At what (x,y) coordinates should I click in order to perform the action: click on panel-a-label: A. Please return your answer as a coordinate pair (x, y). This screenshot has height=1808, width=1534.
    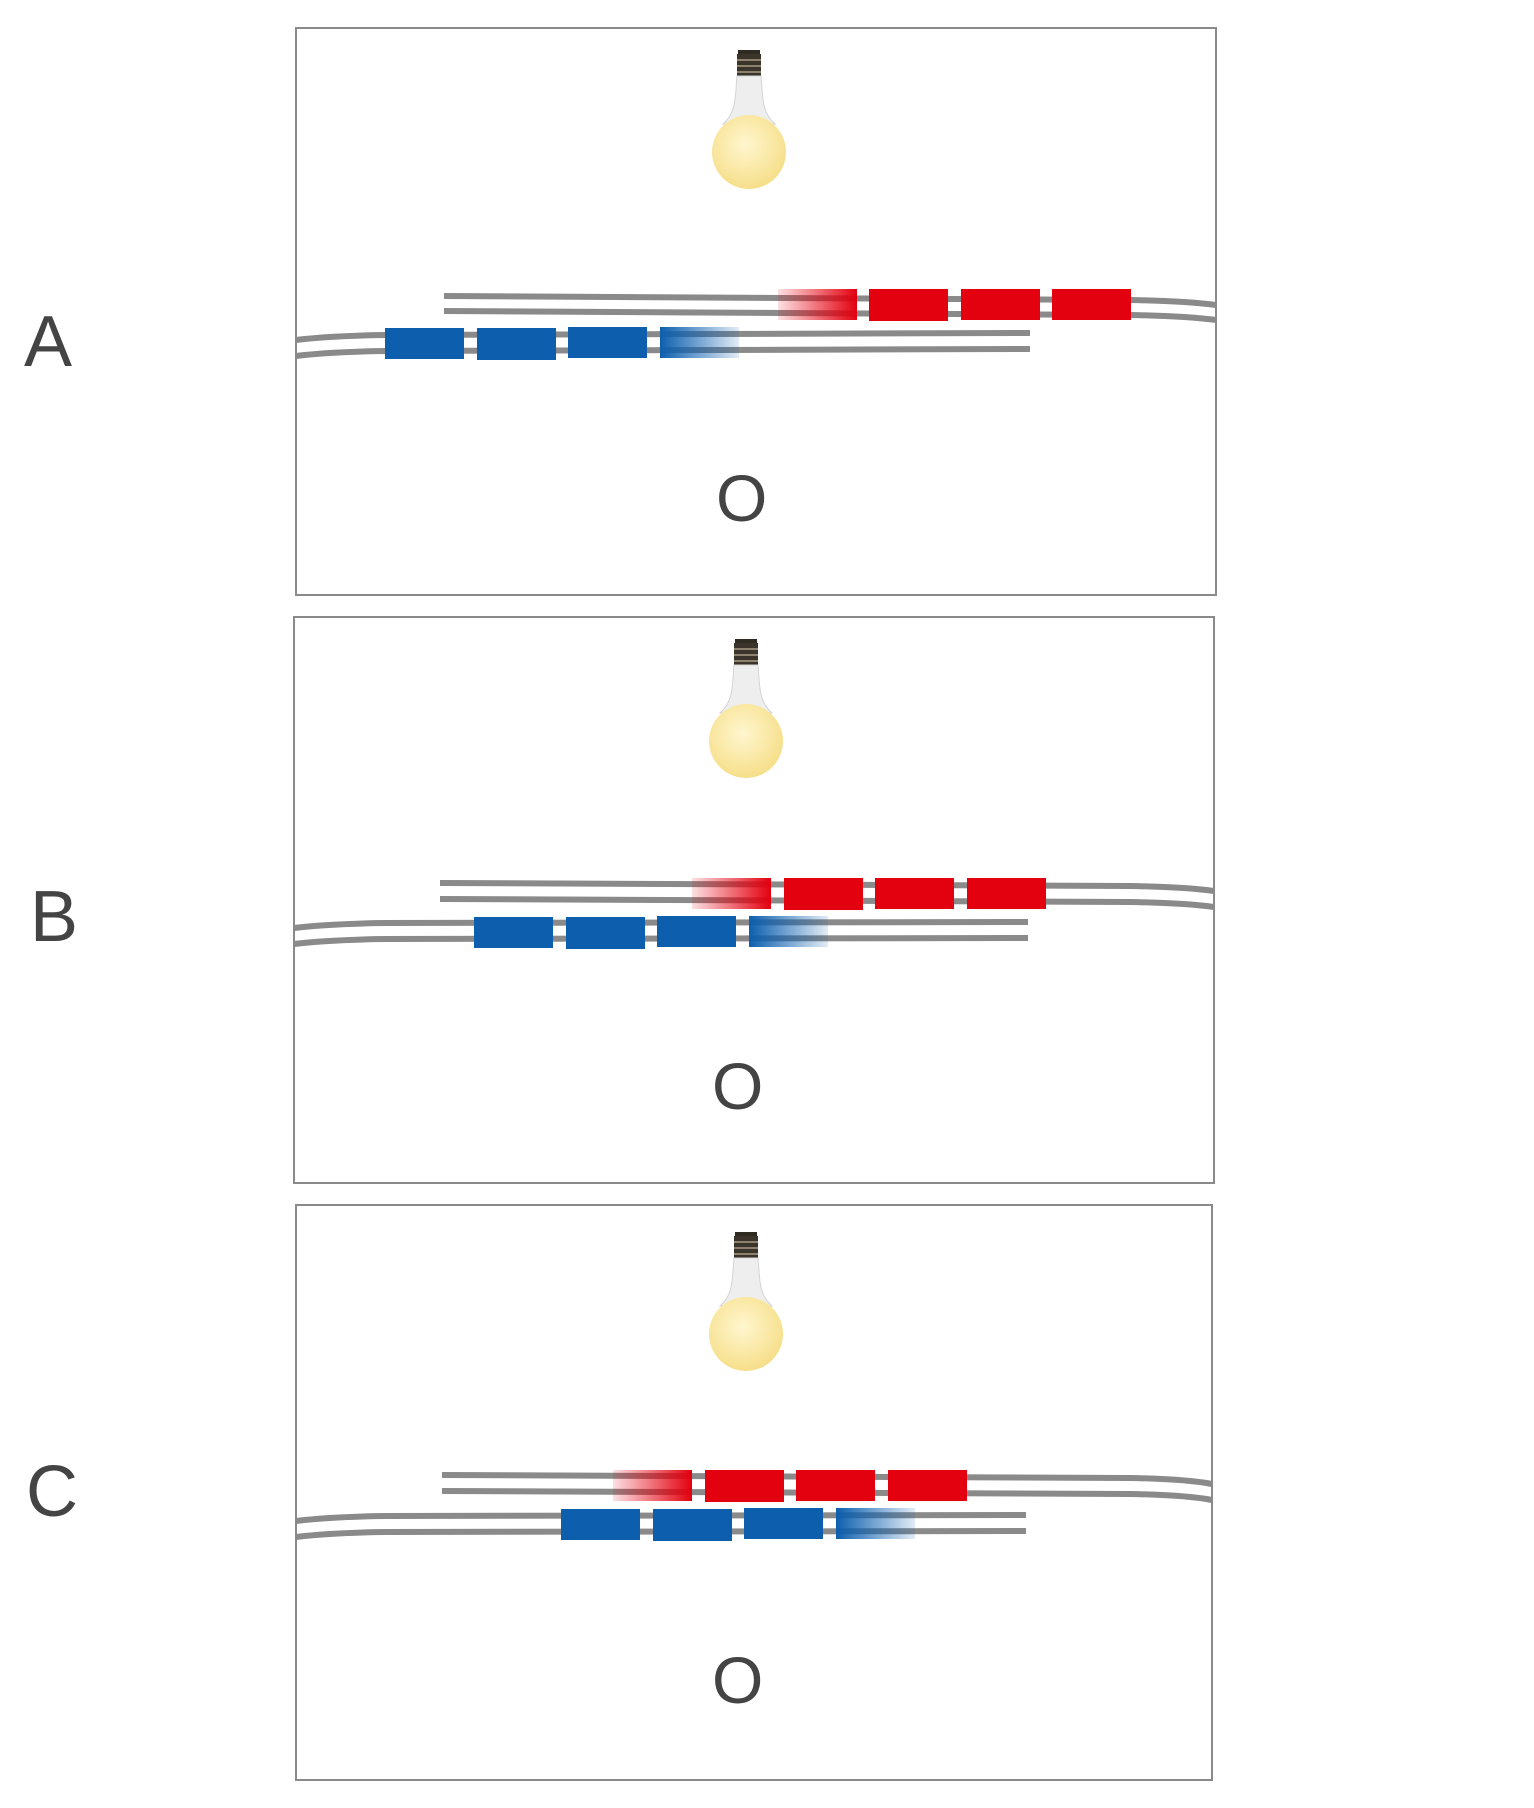
    Looking at the image, I should click on (48, 342).